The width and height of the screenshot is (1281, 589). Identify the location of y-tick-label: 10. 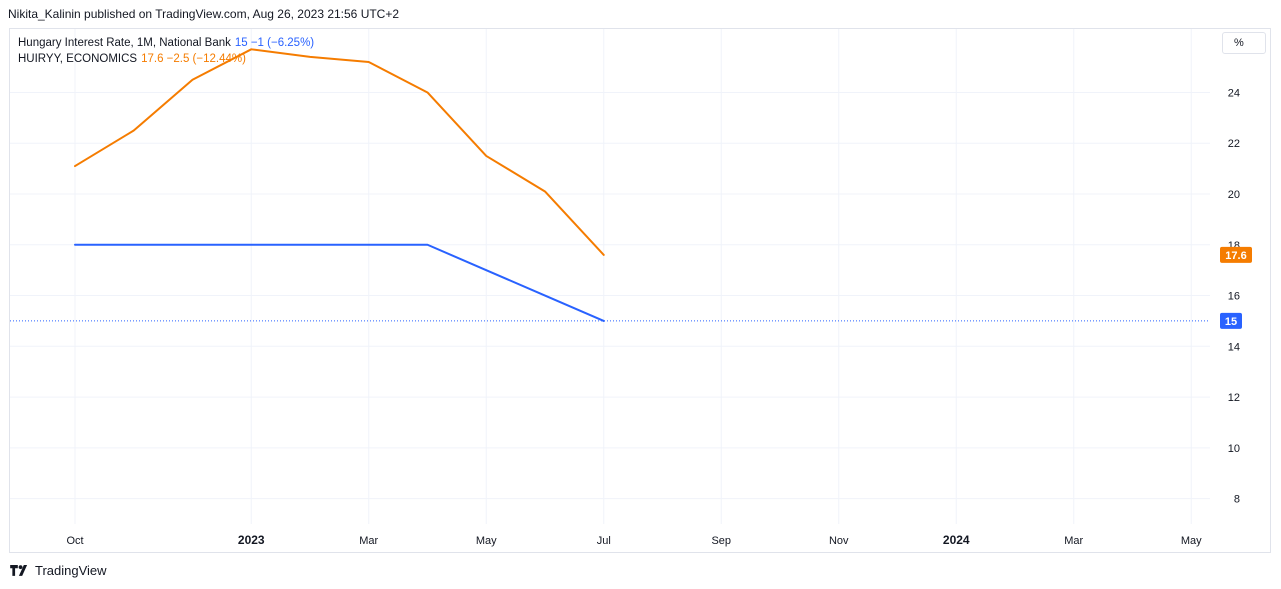
(1234, 449).